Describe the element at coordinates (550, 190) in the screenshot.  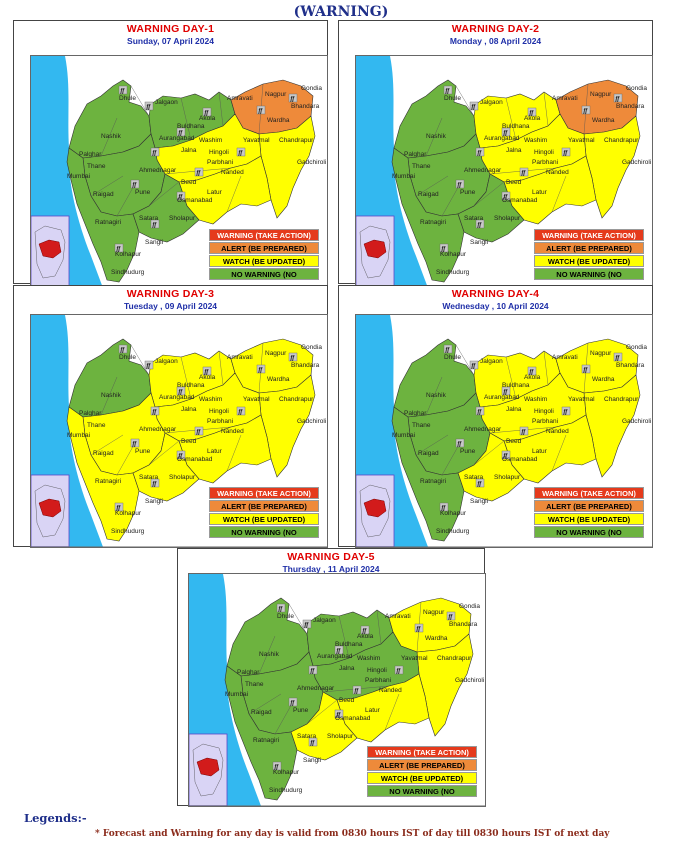
I see `district-region-south-east` at that location.